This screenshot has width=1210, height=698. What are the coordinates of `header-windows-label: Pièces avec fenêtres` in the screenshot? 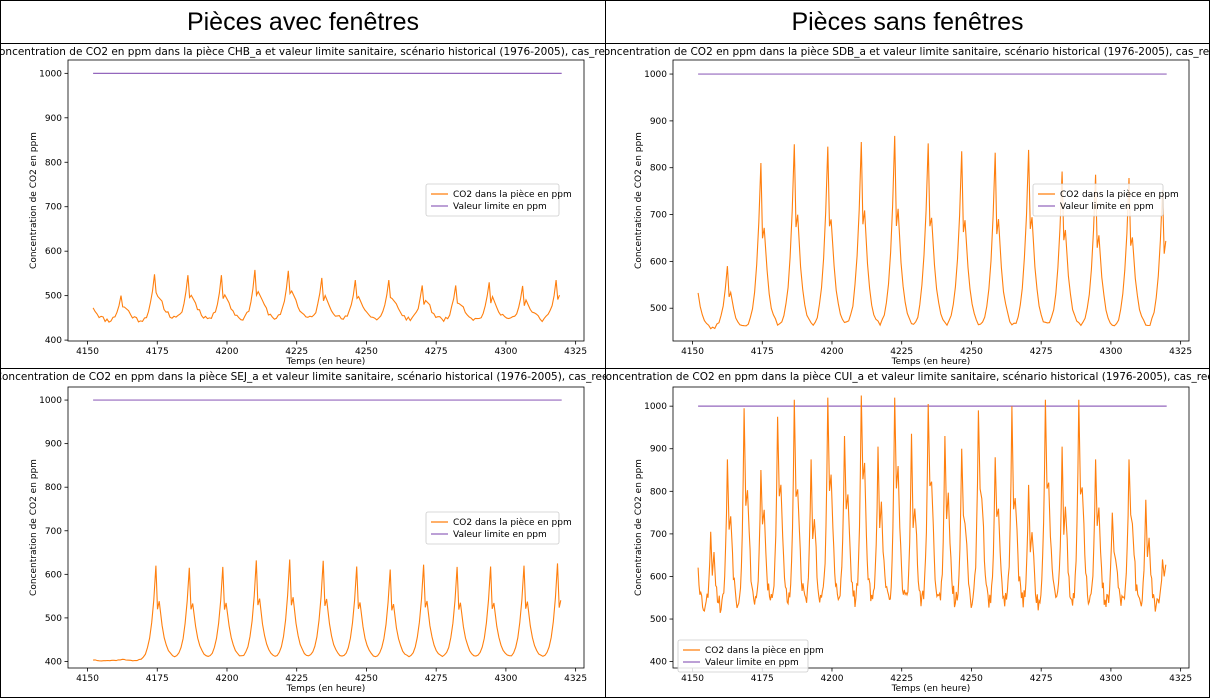 It's located at (303, 21).